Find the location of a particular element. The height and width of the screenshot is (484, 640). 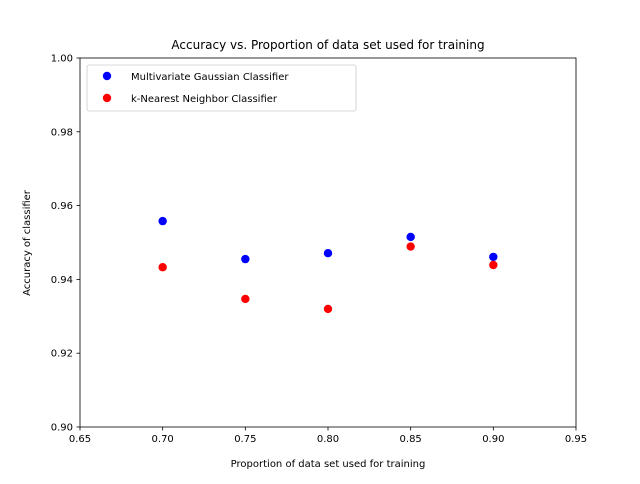

y-tick-label: 0.94 is located at coordinates (62, 280).